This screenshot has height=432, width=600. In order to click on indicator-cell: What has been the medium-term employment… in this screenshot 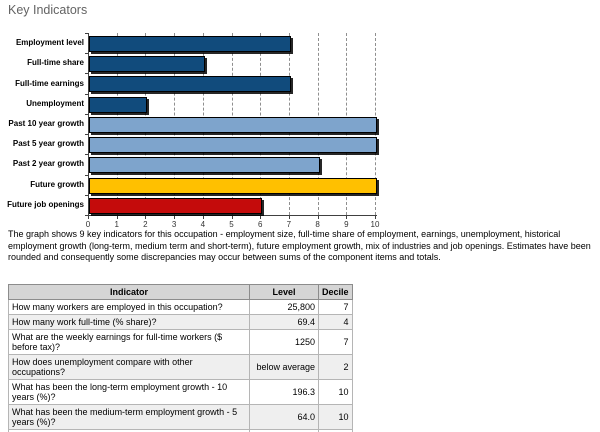, I will do `click(129, 417)`.